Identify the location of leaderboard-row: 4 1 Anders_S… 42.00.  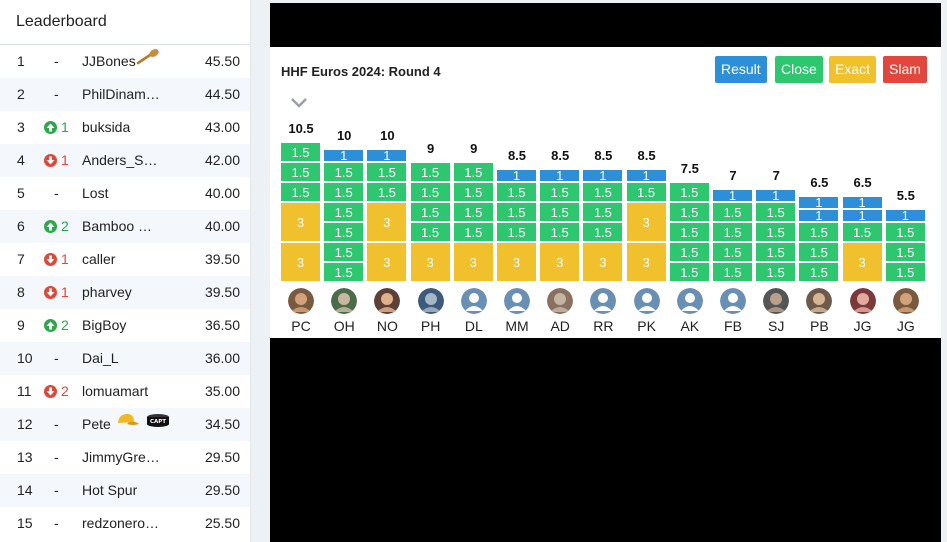
(125, 160).